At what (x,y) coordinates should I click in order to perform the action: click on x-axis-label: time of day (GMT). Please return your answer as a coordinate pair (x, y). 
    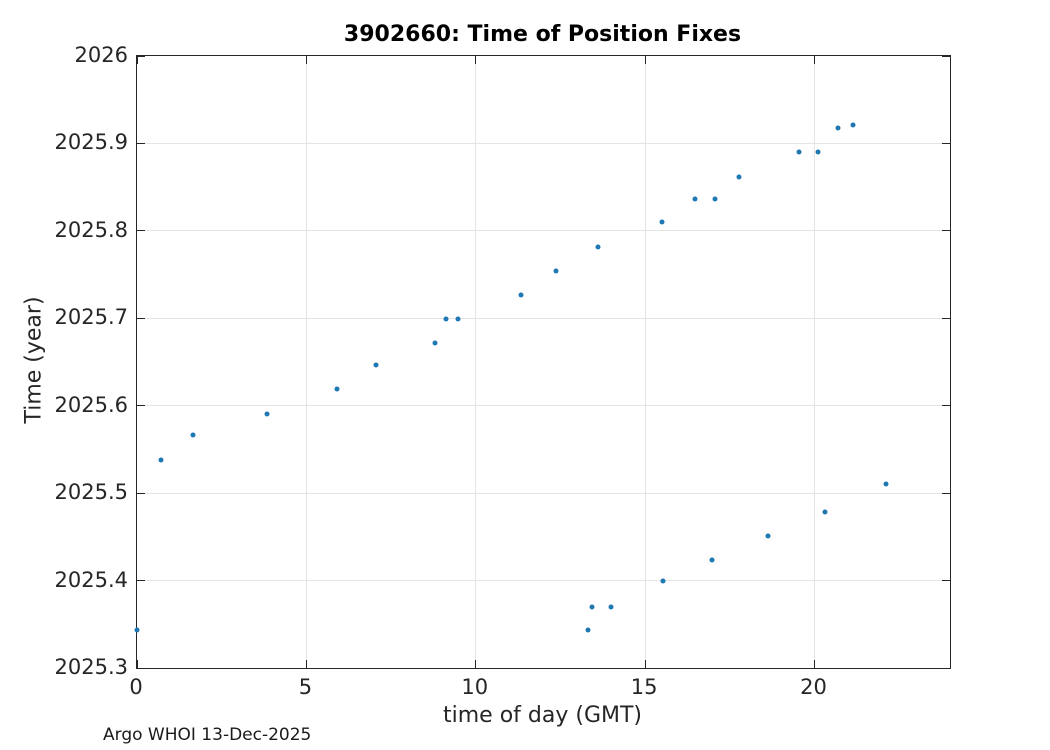
    Looking at the image, I should click on (542, 715).